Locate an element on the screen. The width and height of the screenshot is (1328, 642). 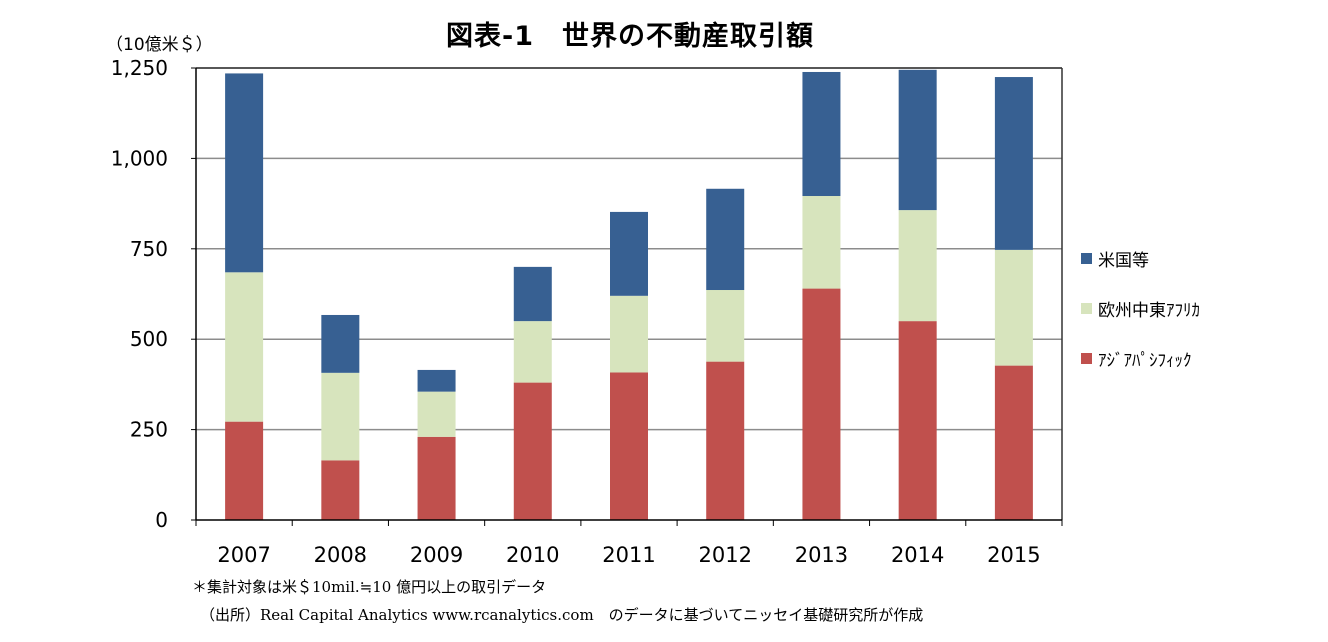
chart-title: 図表-1 世界の不動産取引額 is located at coordinates (630, 36).